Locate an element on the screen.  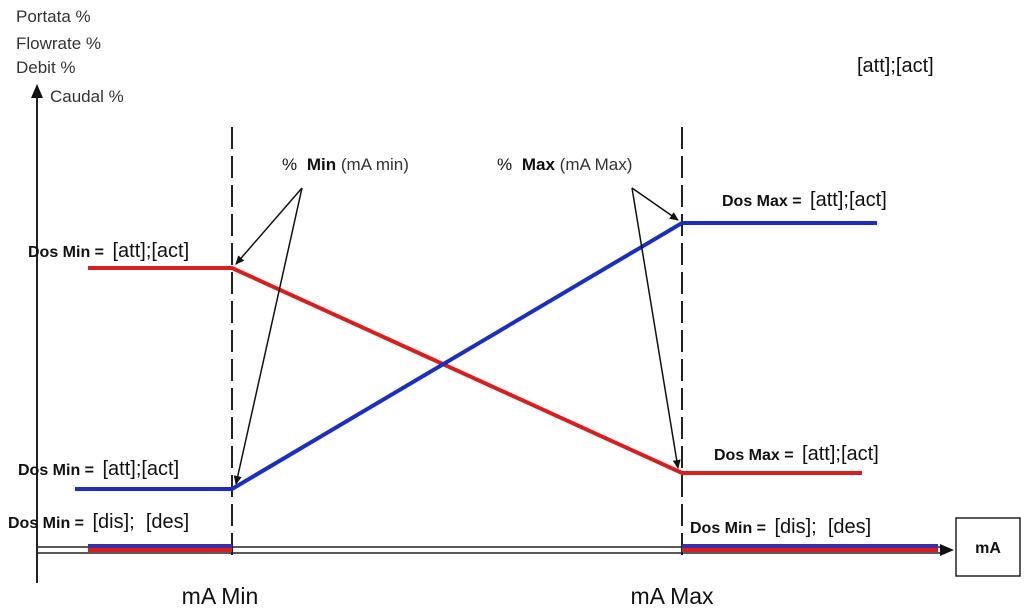
corner-label: [att];[act] is located at coordinates (895, 66).